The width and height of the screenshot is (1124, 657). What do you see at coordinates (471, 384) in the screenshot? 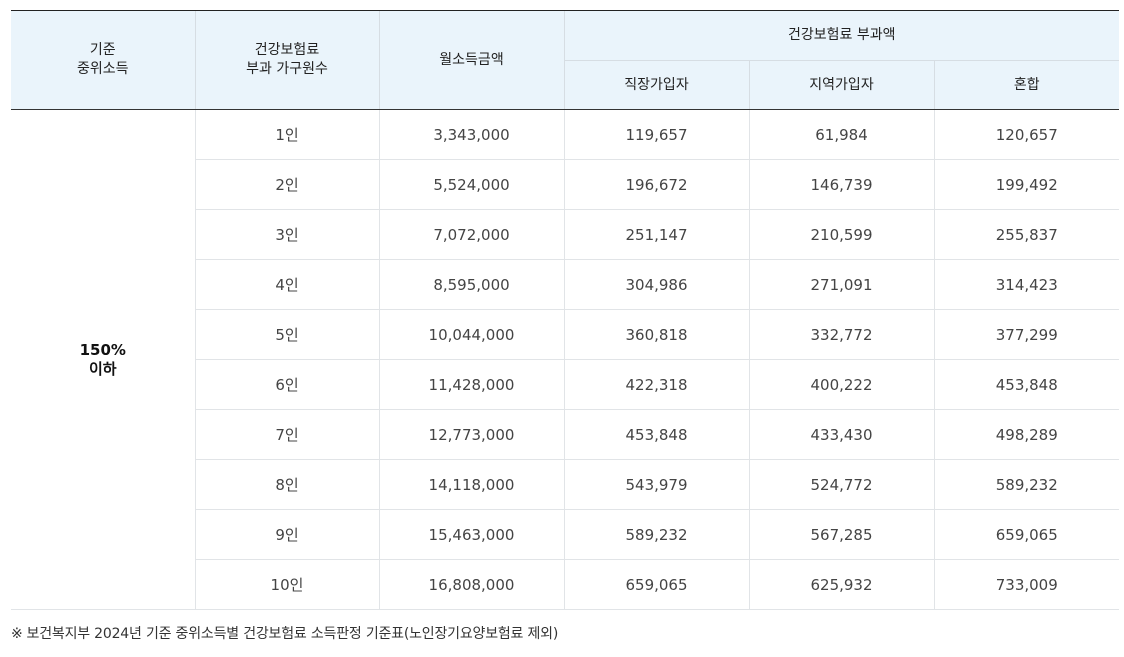
I see `cell-income: 11,428,000` at bounding box center [471, 384].